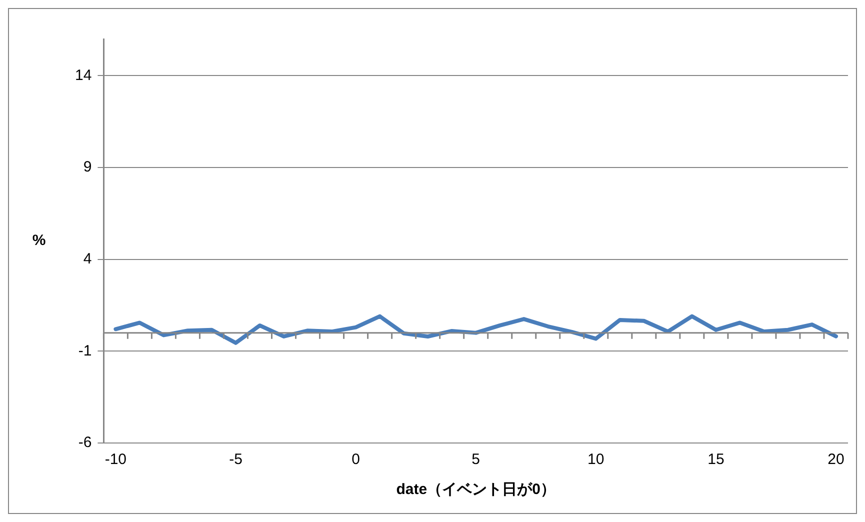  What do you see at coordinates (39, 241) in the screenshot?
I see `y-axis-title: %` at bounding box center [39, 241].